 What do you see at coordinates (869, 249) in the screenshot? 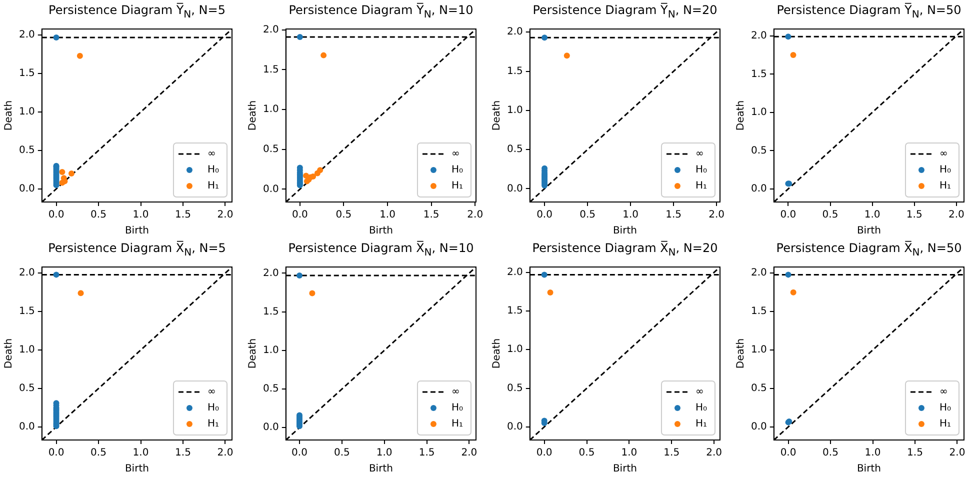
I see `chart-title: Persistence Diagram X̅$_{N}$, N=50` at bounding box center [869, 249].